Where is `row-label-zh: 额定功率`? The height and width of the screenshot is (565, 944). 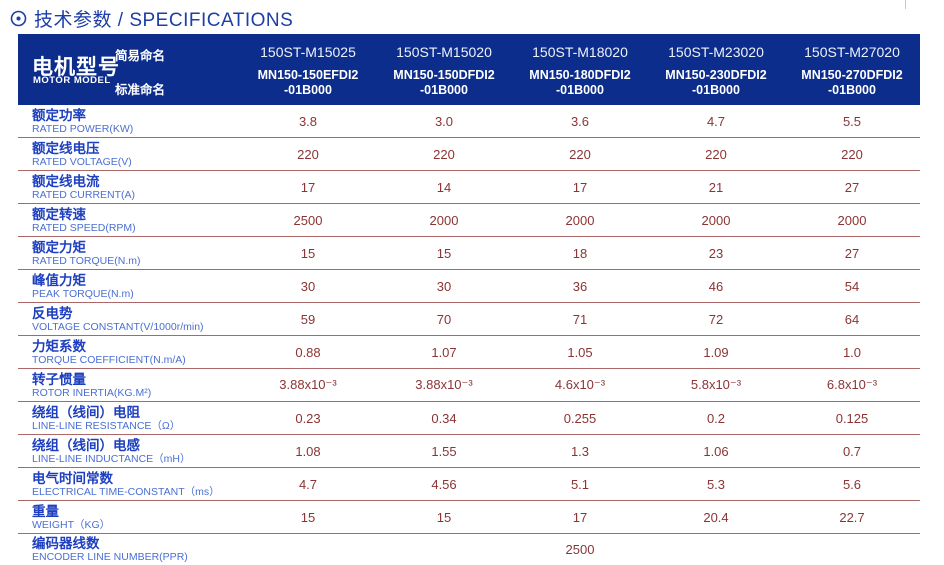 row-label-zh: 额定功率 is located at coordinates (59, 115).